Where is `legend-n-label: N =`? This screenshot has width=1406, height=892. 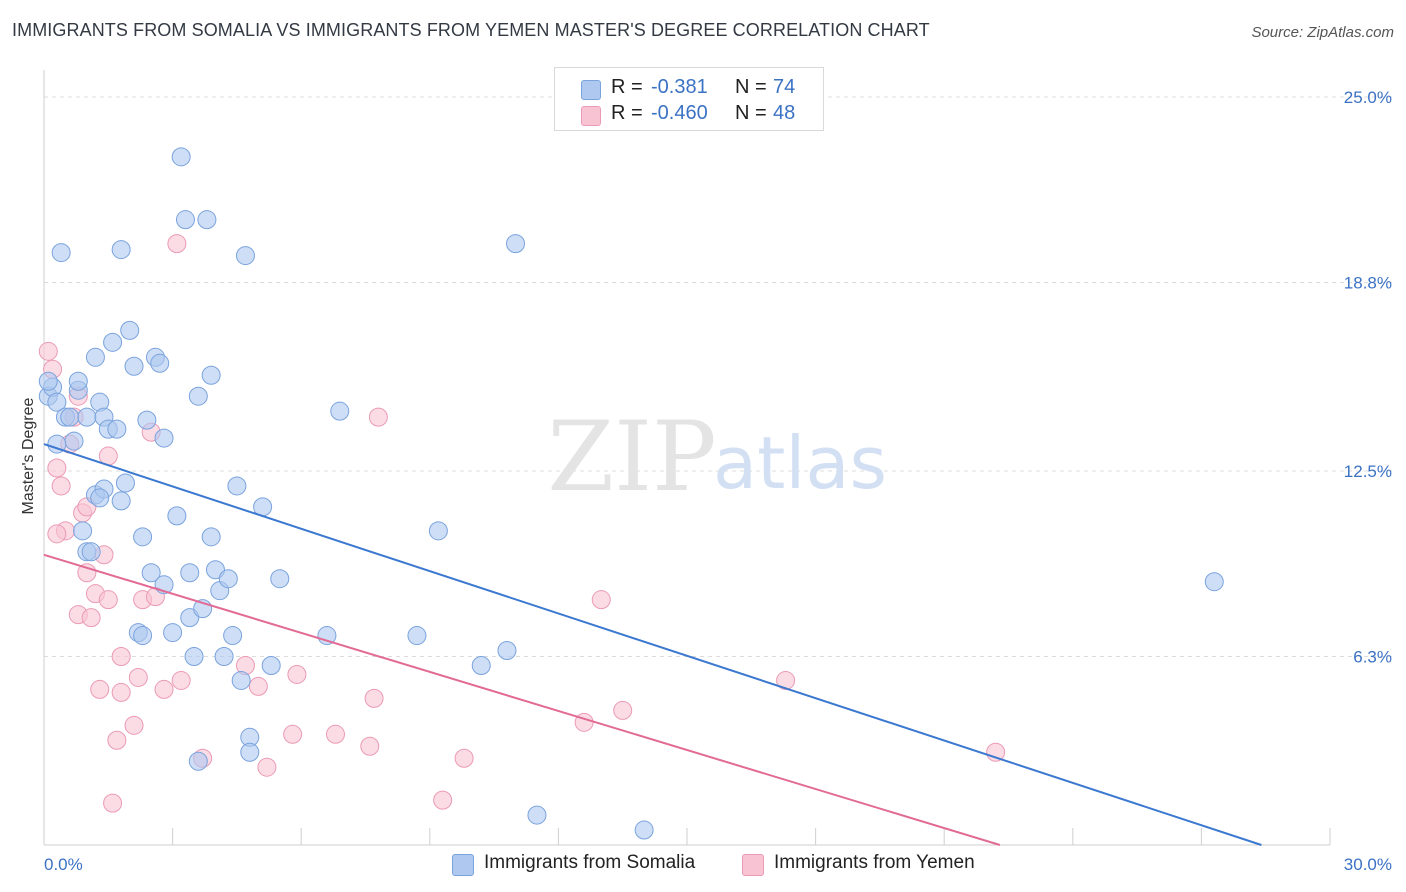
legend-n-label: N = is located at coordinates (751, 87).